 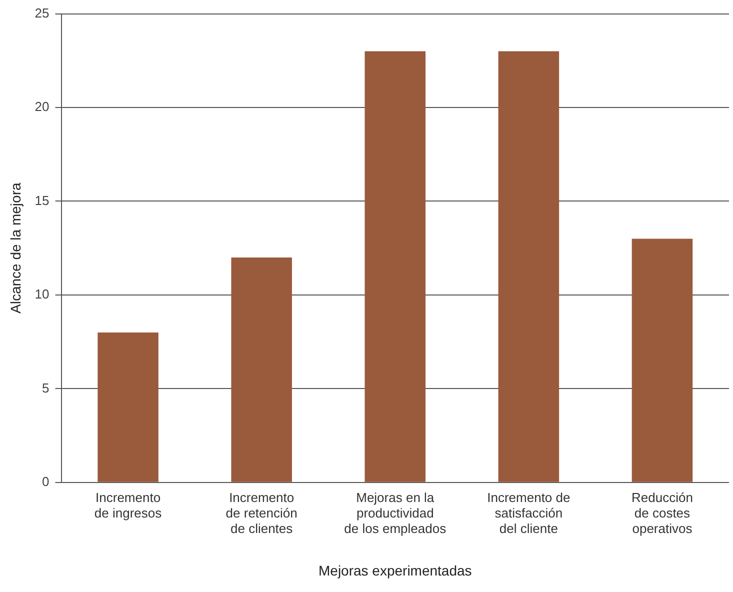 I want to click on y-tick-label: 15, so click(x=42, y=200).